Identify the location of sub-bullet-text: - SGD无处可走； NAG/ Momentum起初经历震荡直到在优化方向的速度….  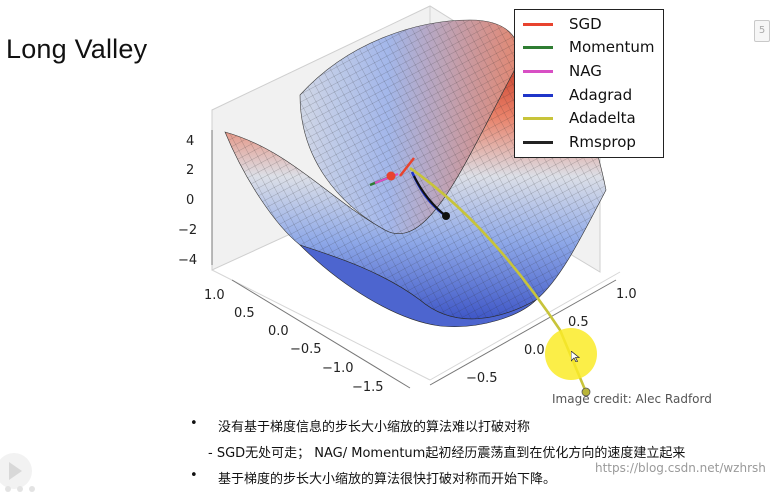
(447, 453).